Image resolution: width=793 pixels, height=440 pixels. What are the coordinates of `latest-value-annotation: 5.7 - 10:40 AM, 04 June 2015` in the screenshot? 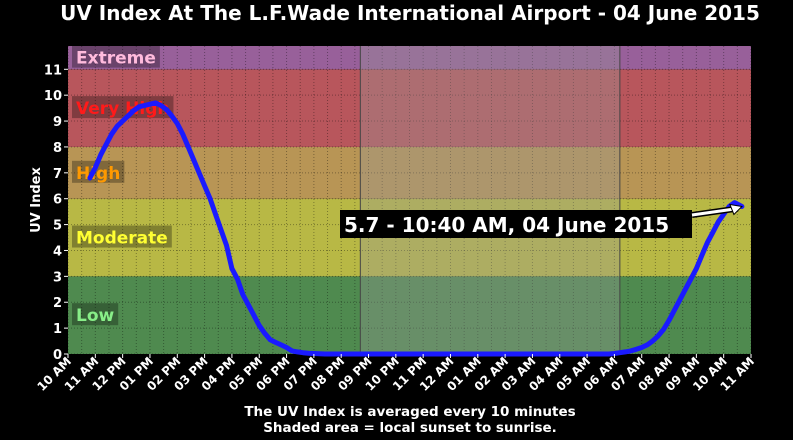 It's located at (541, 220).